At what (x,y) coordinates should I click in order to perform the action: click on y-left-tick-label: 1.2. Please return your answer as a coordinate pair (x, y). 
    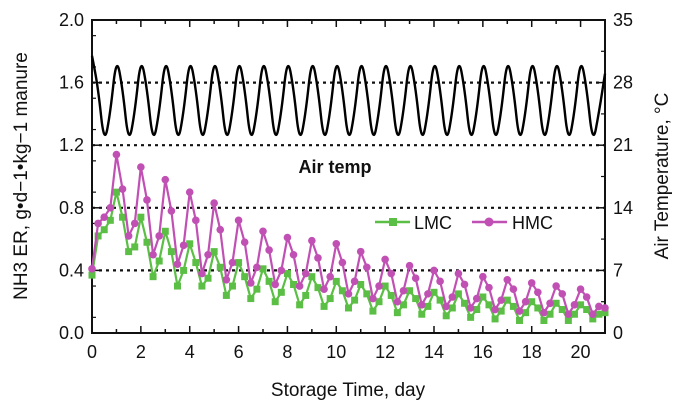
    Looking at the image, I should click on (71, 145).